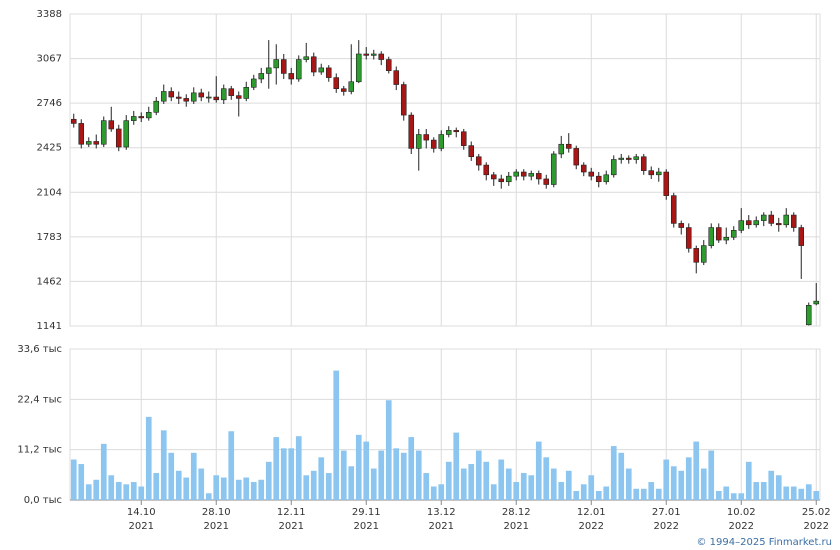 The image size is (840, 550). Describe the element at coordinates (764, 542) in the screenshot. I see `footer: © 1994–2025 Finmarket.ru` at that location.